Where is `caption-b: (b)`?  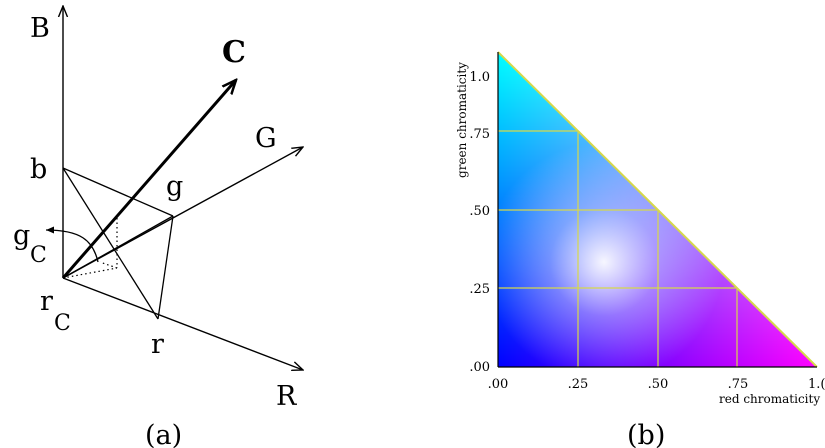 caption-b: (b) is located at coordinates (646, 434).